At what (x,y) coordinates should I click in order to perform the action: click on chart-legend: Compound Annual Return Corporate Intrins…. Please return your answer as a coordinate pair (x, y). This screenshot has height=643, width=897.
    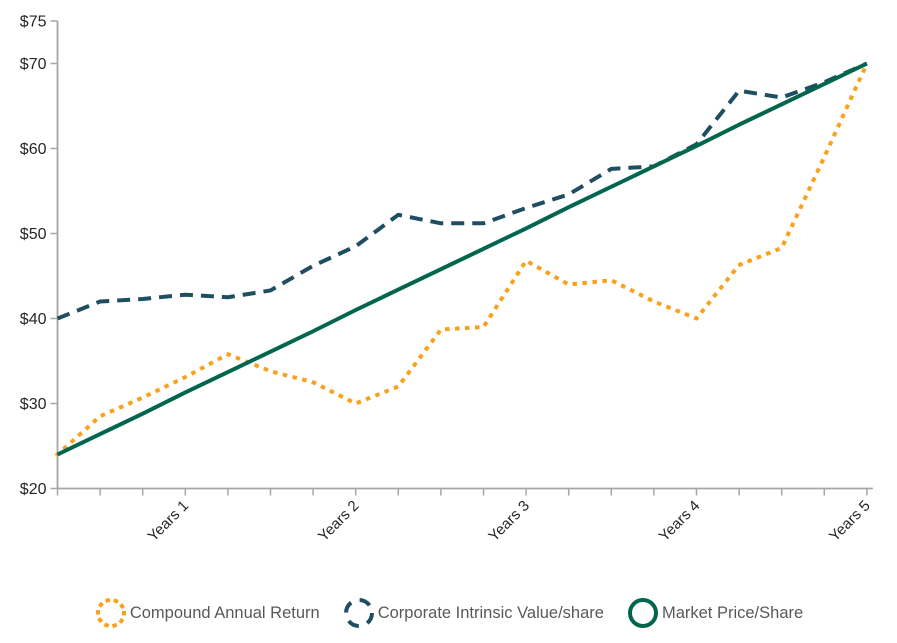
    Looking at the image, I should click on (448, 613).